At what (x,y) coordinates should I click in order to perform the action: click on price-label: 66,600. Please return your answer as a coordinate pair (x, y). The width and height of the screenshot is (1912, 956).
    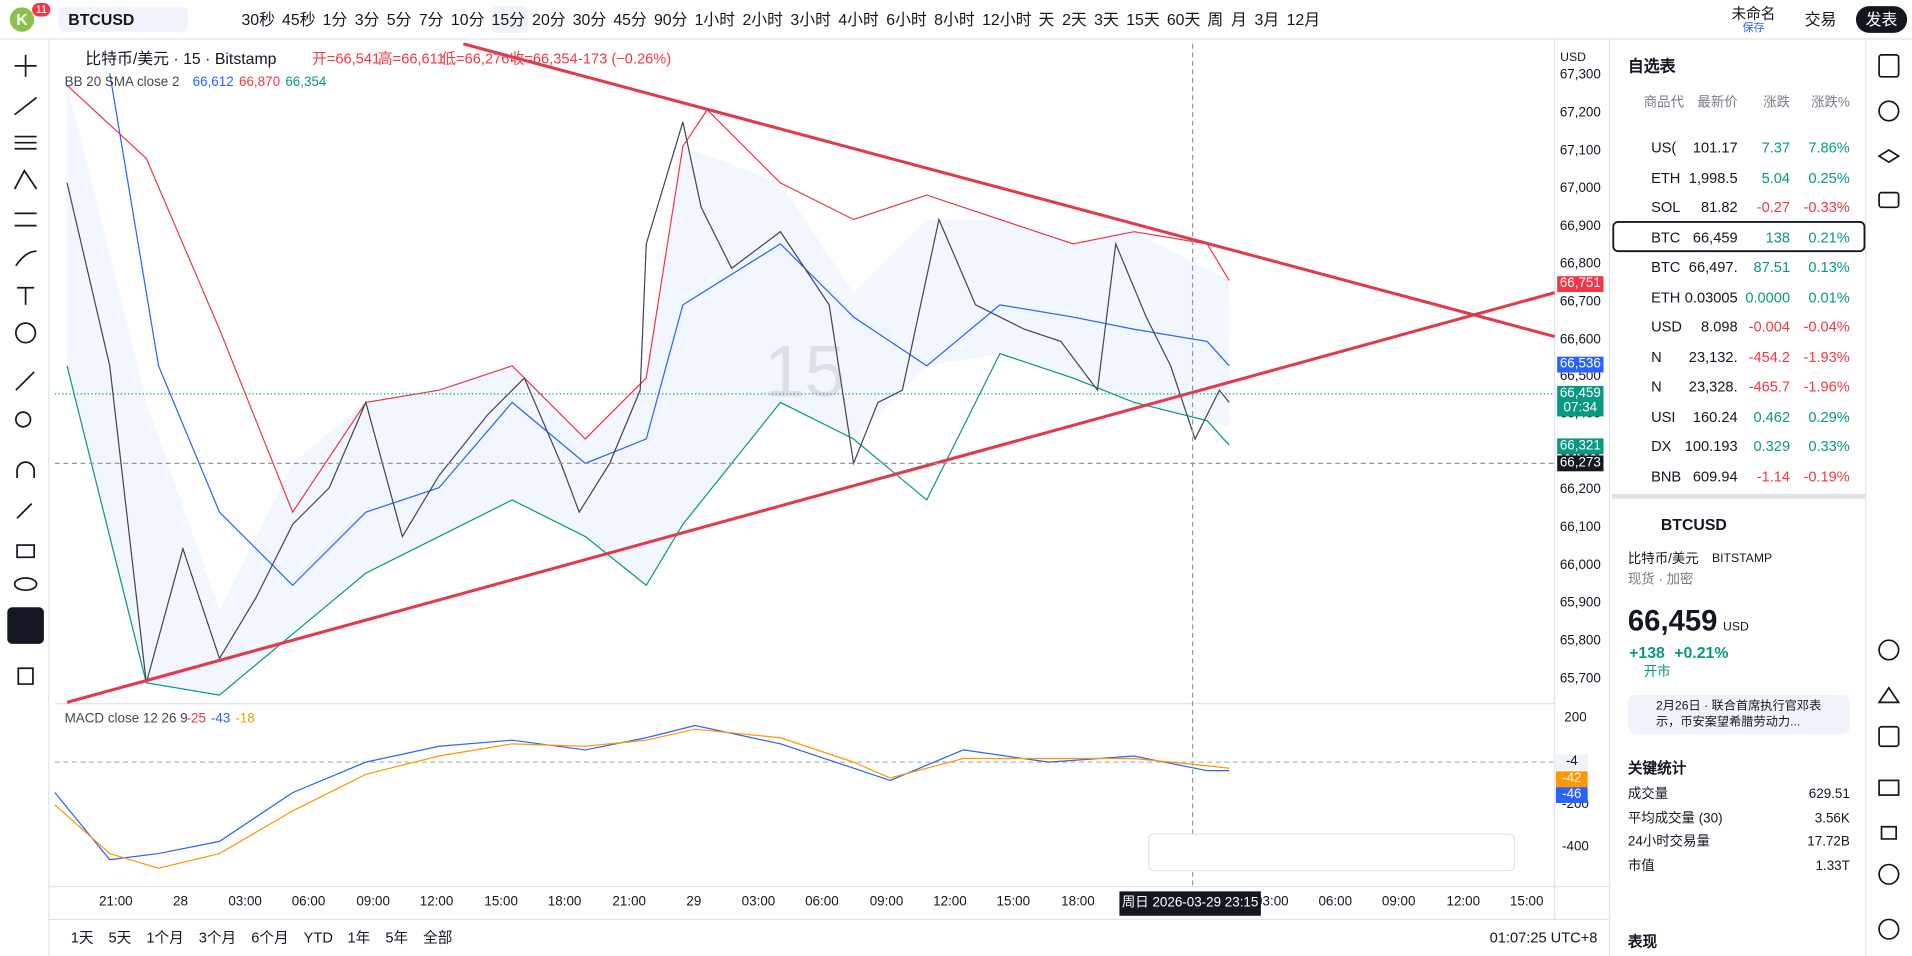
    Looking at the image, I should click on (1580, 339).